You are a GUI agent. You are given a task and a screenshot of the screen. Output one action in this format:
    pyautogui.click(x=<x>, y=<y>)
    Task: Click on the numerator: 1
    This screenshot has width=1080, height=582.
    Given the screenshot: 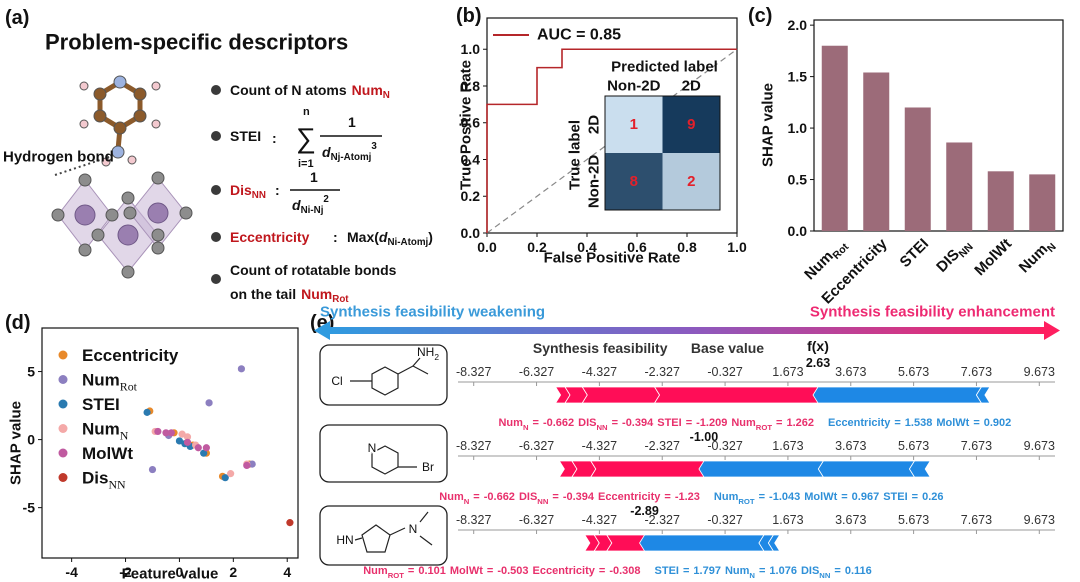 What is the action you would take?
    pyautogui.click(x=352, y=122)
    